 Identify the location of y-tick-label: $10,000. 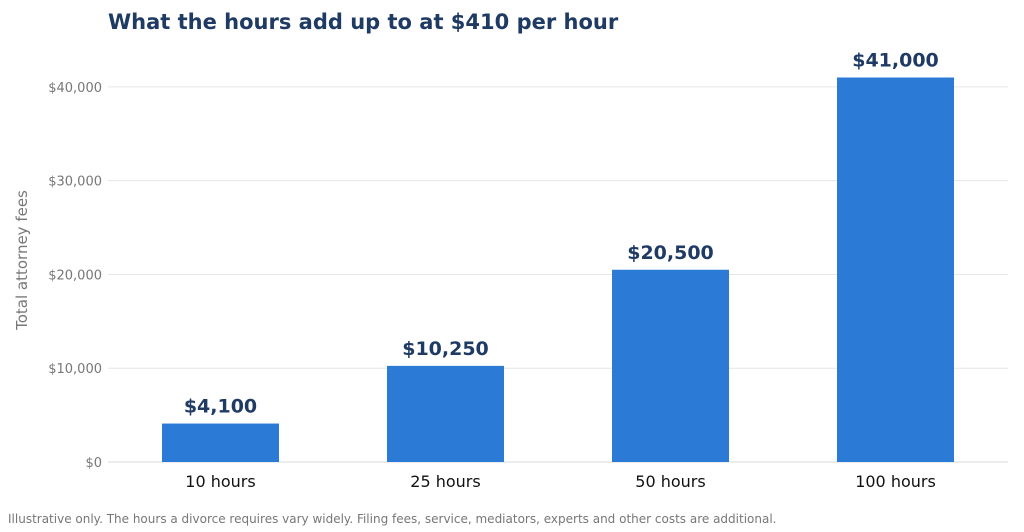
(75, 369).